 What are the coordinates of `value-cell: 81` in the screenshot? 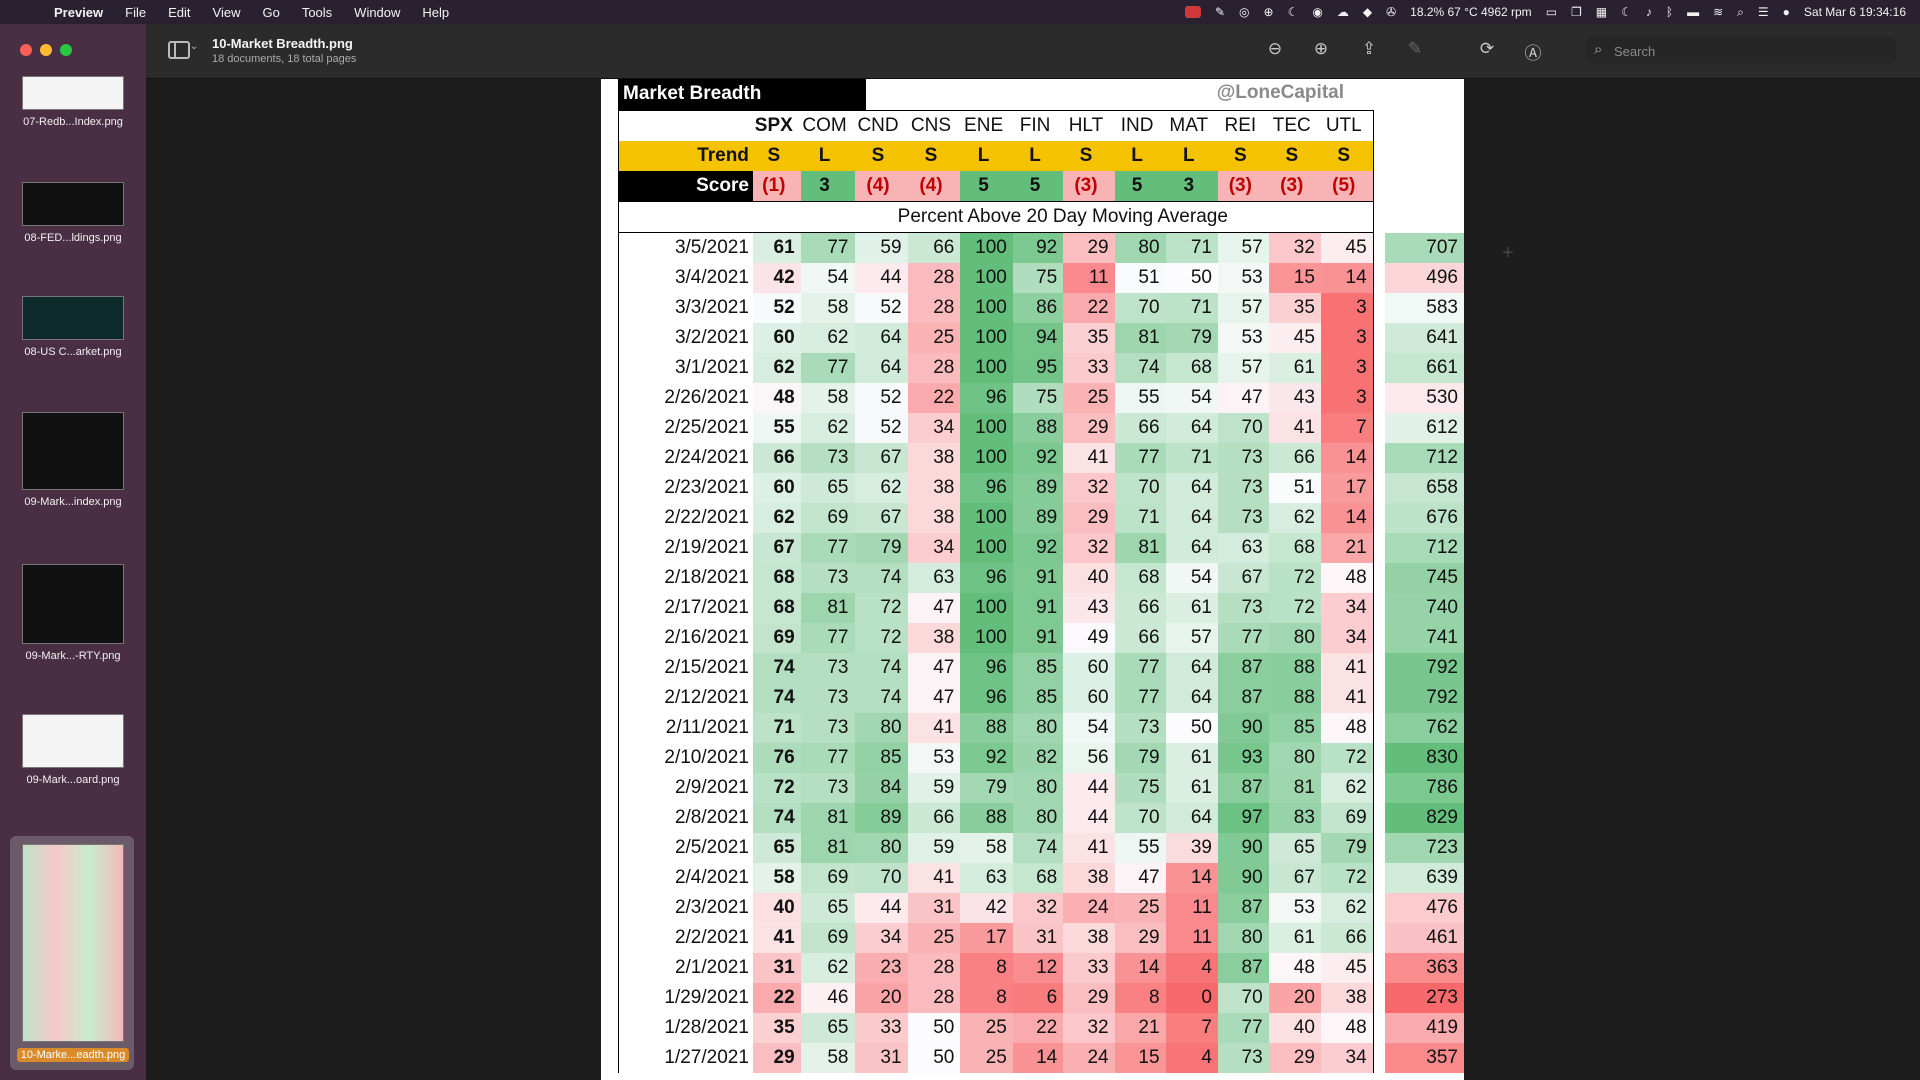 It's located at (827, 818).